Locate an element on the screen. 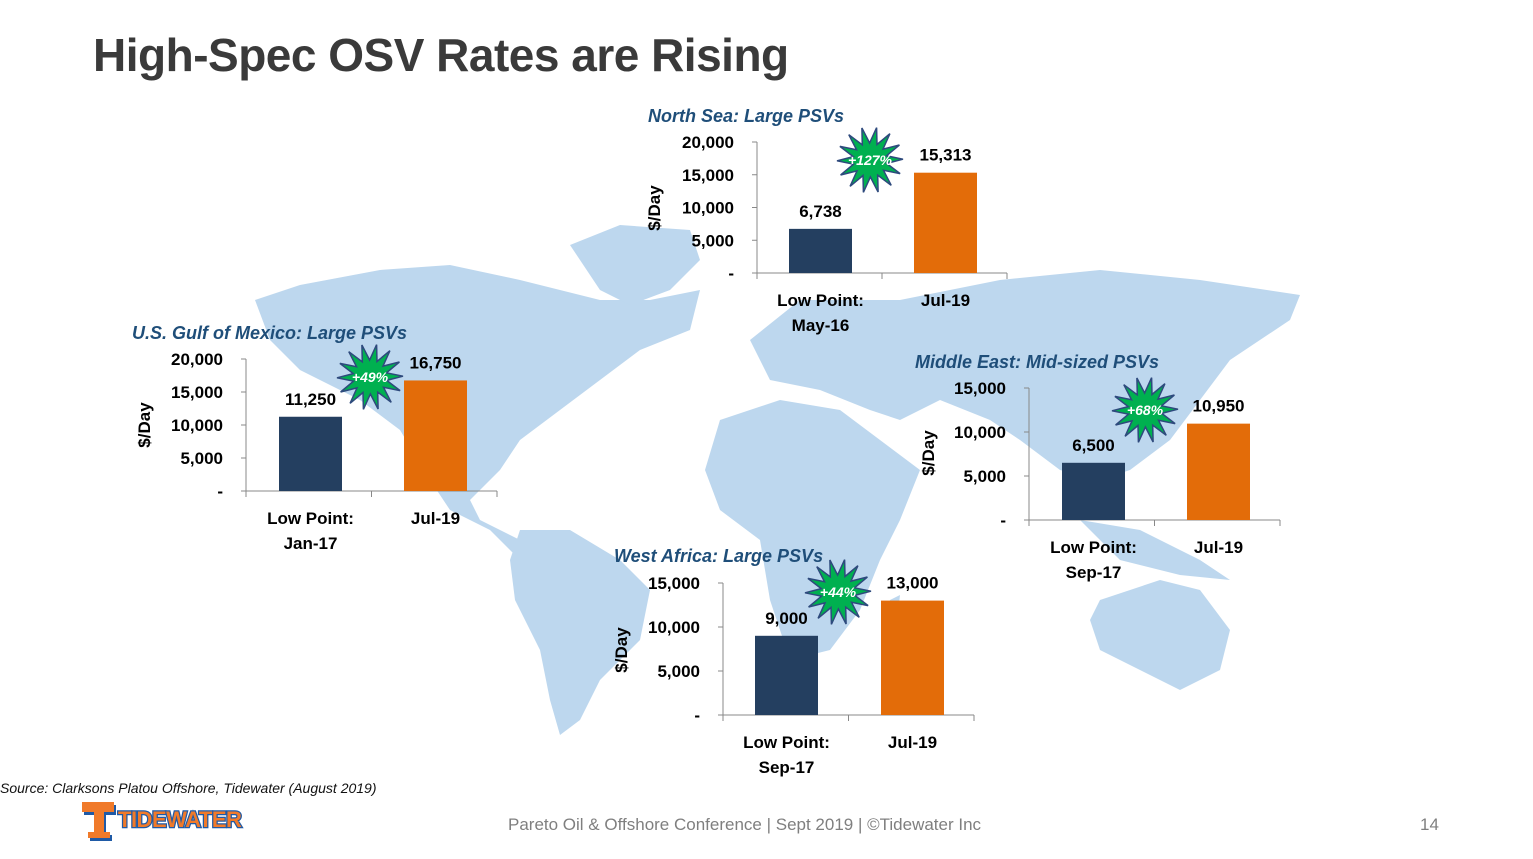  map-southeast-asia is located at coordinates (1155, 550).